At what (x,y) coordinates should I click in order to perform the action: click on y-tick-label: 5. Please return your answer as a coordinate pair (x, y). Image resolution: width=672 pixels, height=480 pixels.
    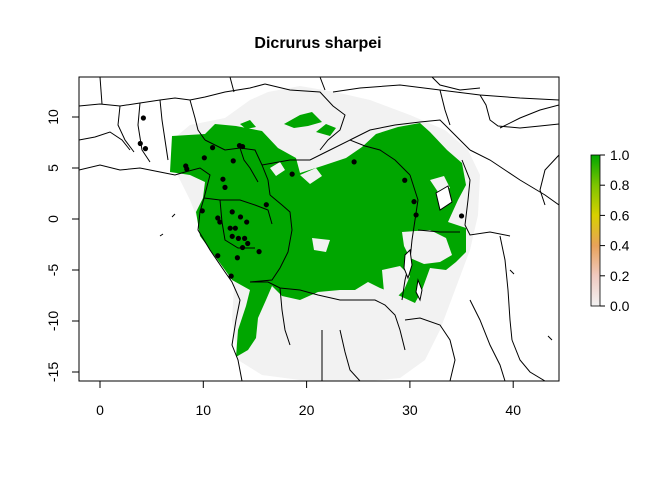
    Looking at the image, I should click on (53, 168).